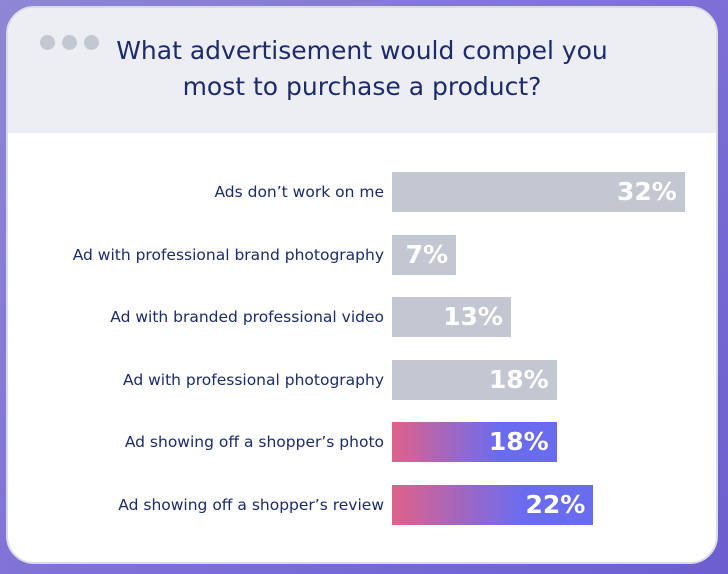 Image resolution: width=728 pixels, height=574 pixels. I want to click on window-dots, so click(69, 42).